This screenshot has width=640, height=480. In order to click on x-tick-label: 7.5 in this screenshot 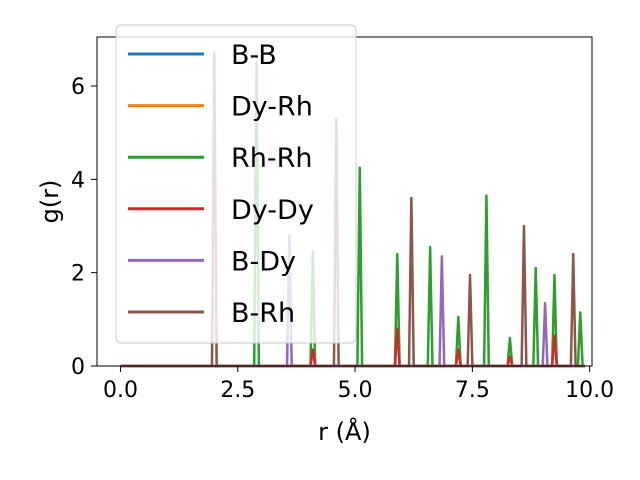, I will do `click(472, 390)`.